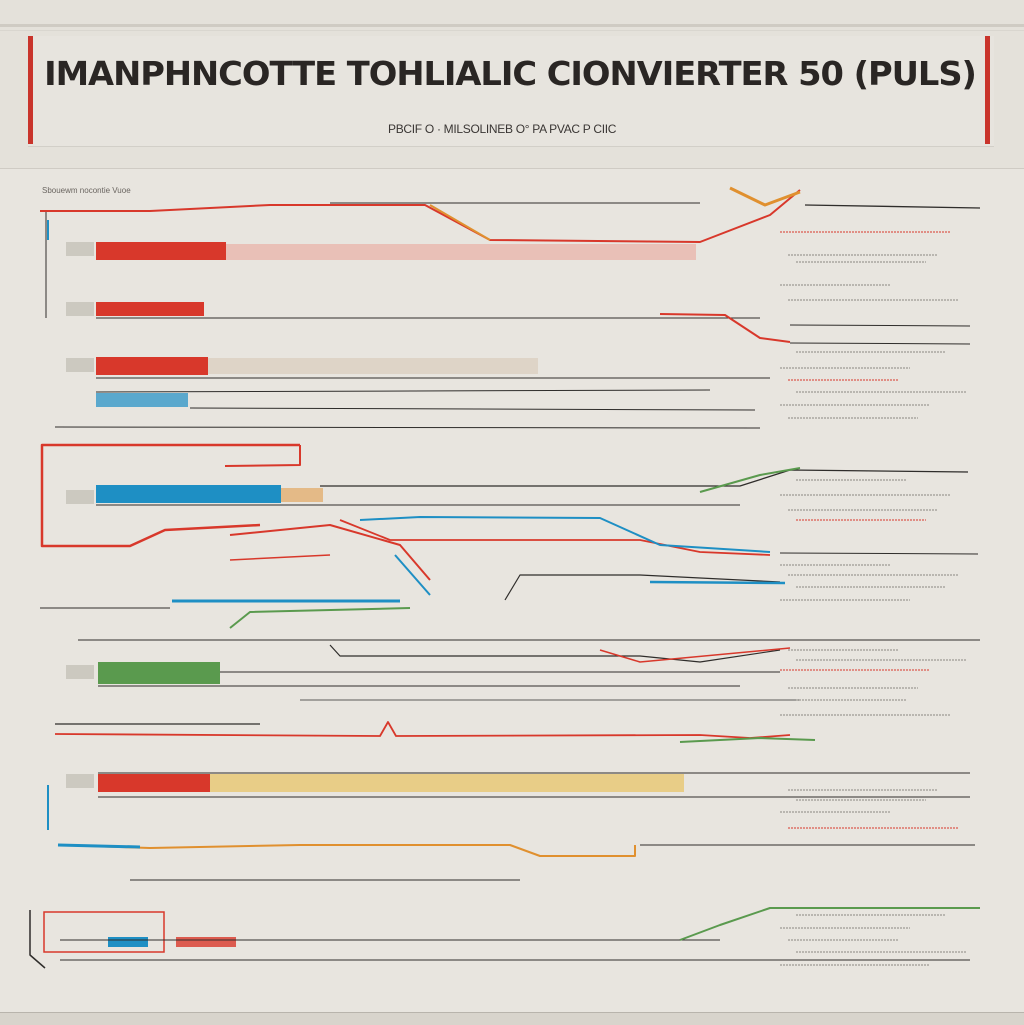 This screenshot has height=1025, width=1024. I want to click on top-divider, so click(512, 25).